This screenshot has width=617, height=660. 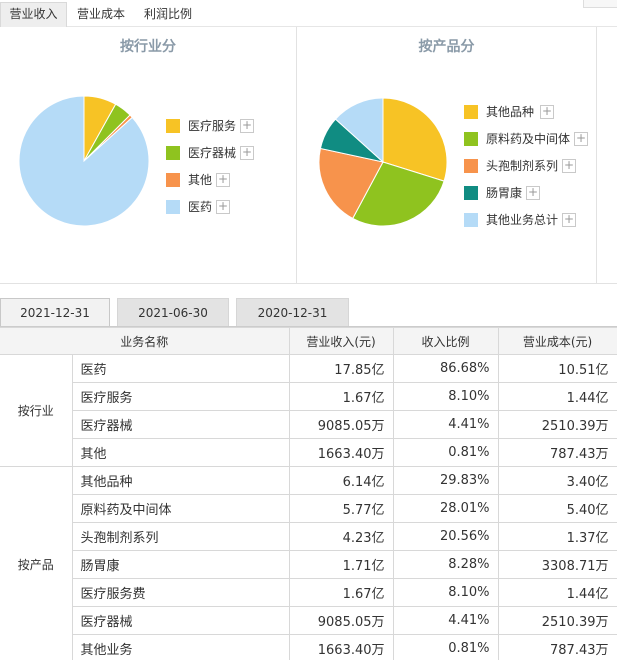 I want to click on cell-revenue: 4.23亿, so click(x=341, y=536).